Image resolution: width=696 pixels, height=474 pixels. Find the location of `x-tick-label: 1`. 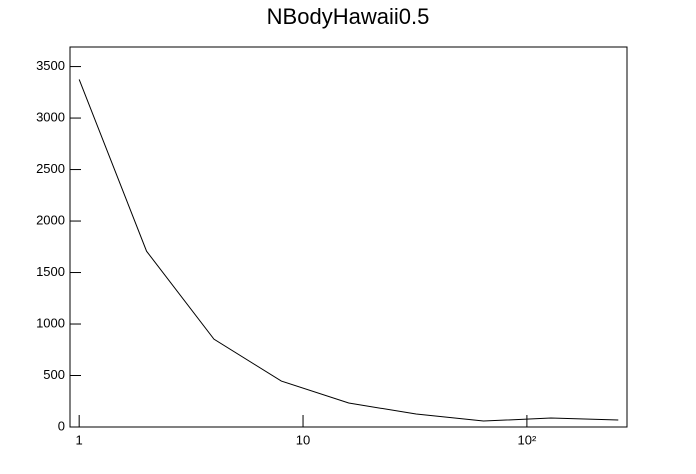

x-tick-label: 1 is located at coordinates (79, 439).